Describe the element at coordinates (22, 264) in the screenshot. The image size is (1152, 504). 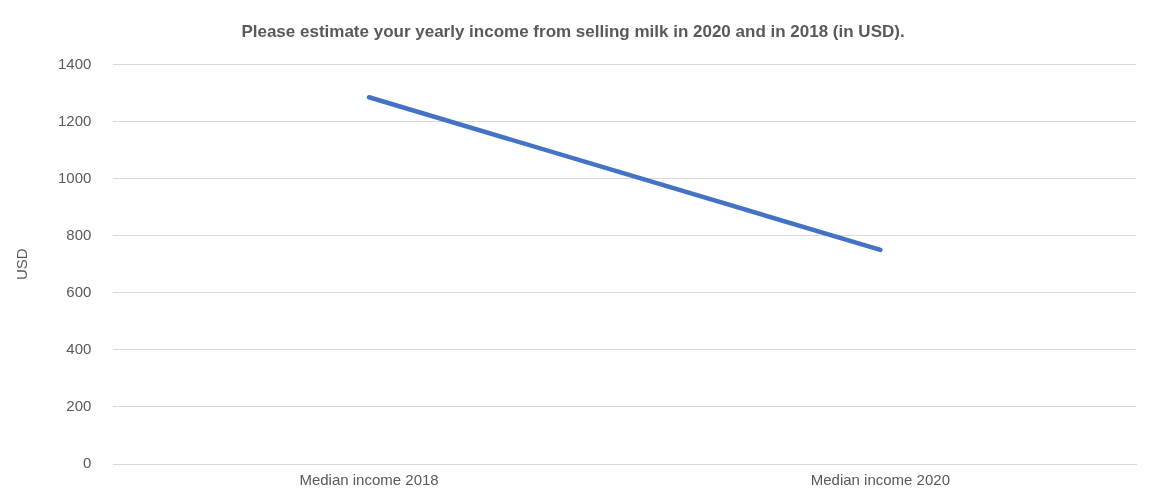
I see `y-axis-title: USD` at that location.